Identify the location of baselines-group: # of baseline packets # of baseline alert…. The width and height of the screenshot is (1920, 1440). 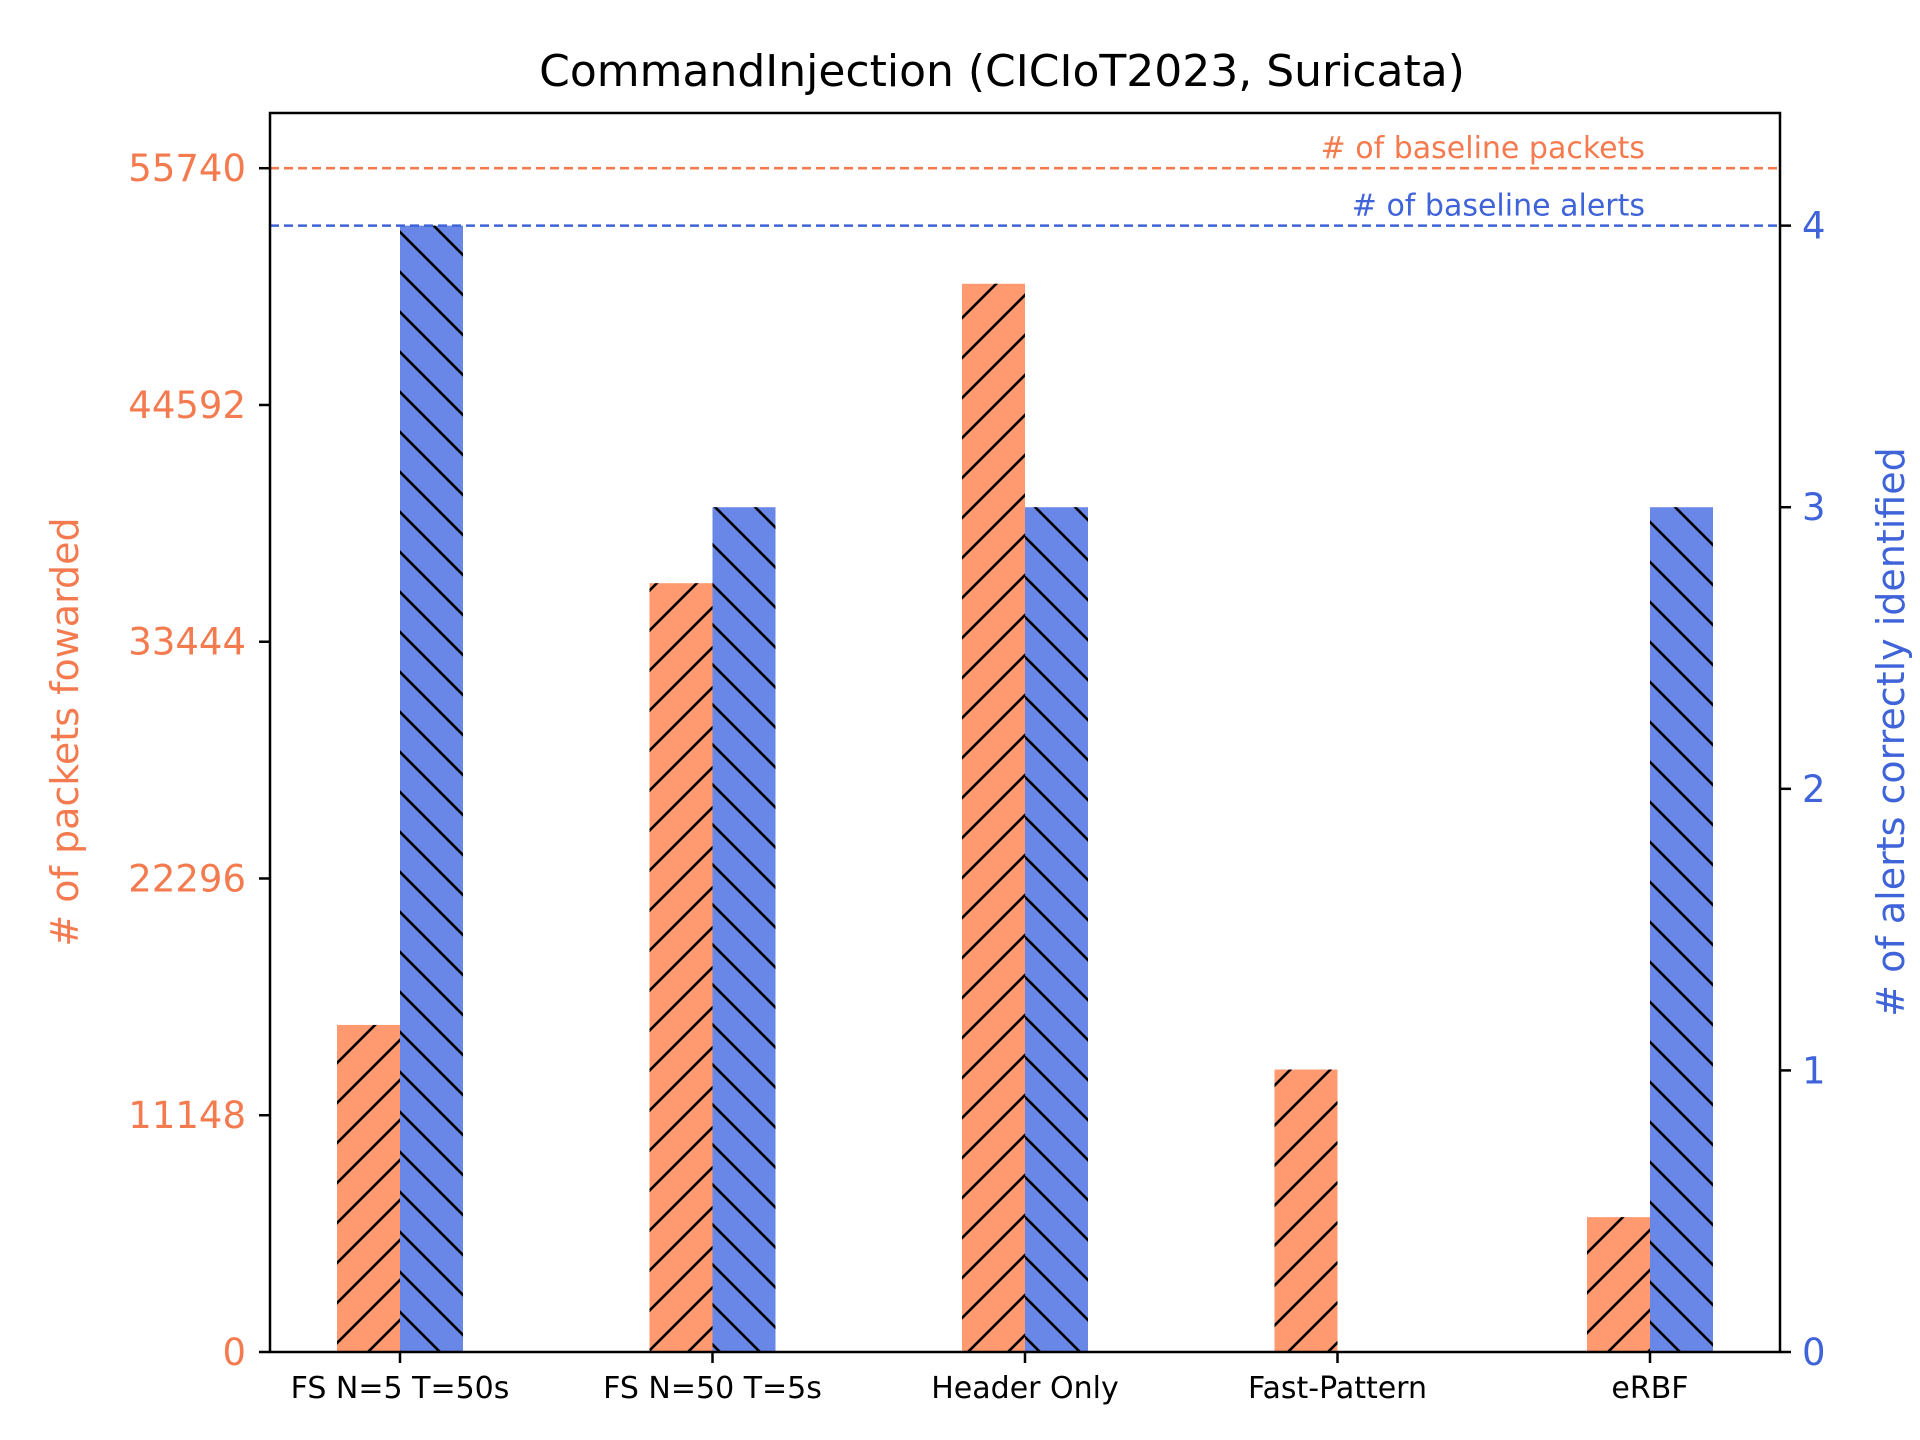
(1025, 179).